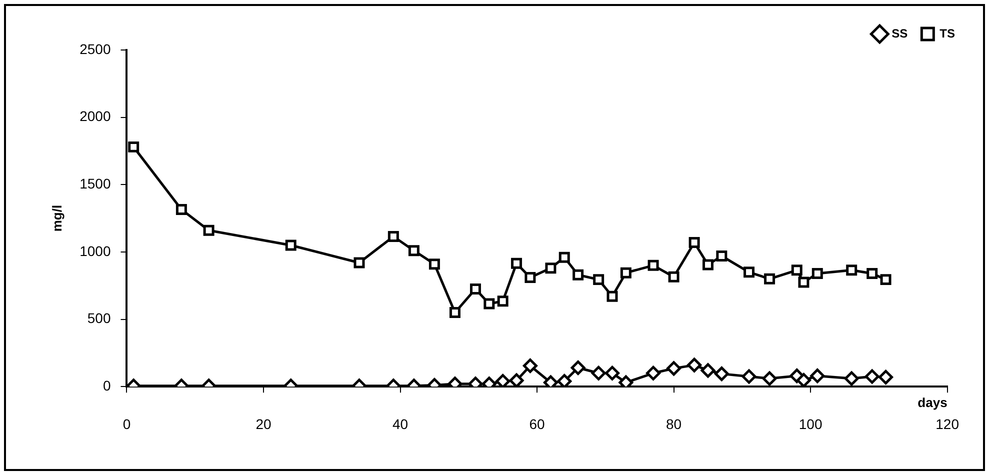 The width and height of the screenshot is (987, 473). Describe the element at coordinates (810, 424) in the screenshot. I see `x-tick-label: 100` at that location.